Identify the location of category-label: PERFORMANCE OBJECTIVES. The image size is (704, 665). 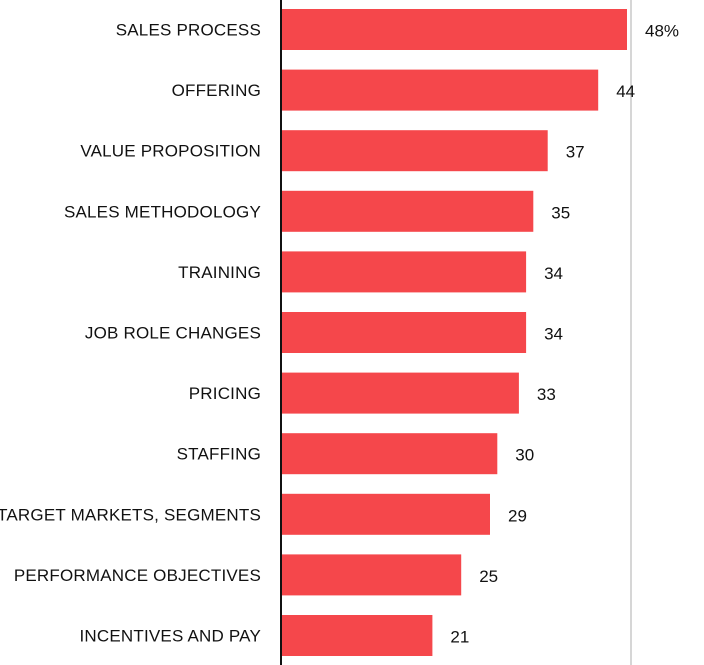
(137, 575).